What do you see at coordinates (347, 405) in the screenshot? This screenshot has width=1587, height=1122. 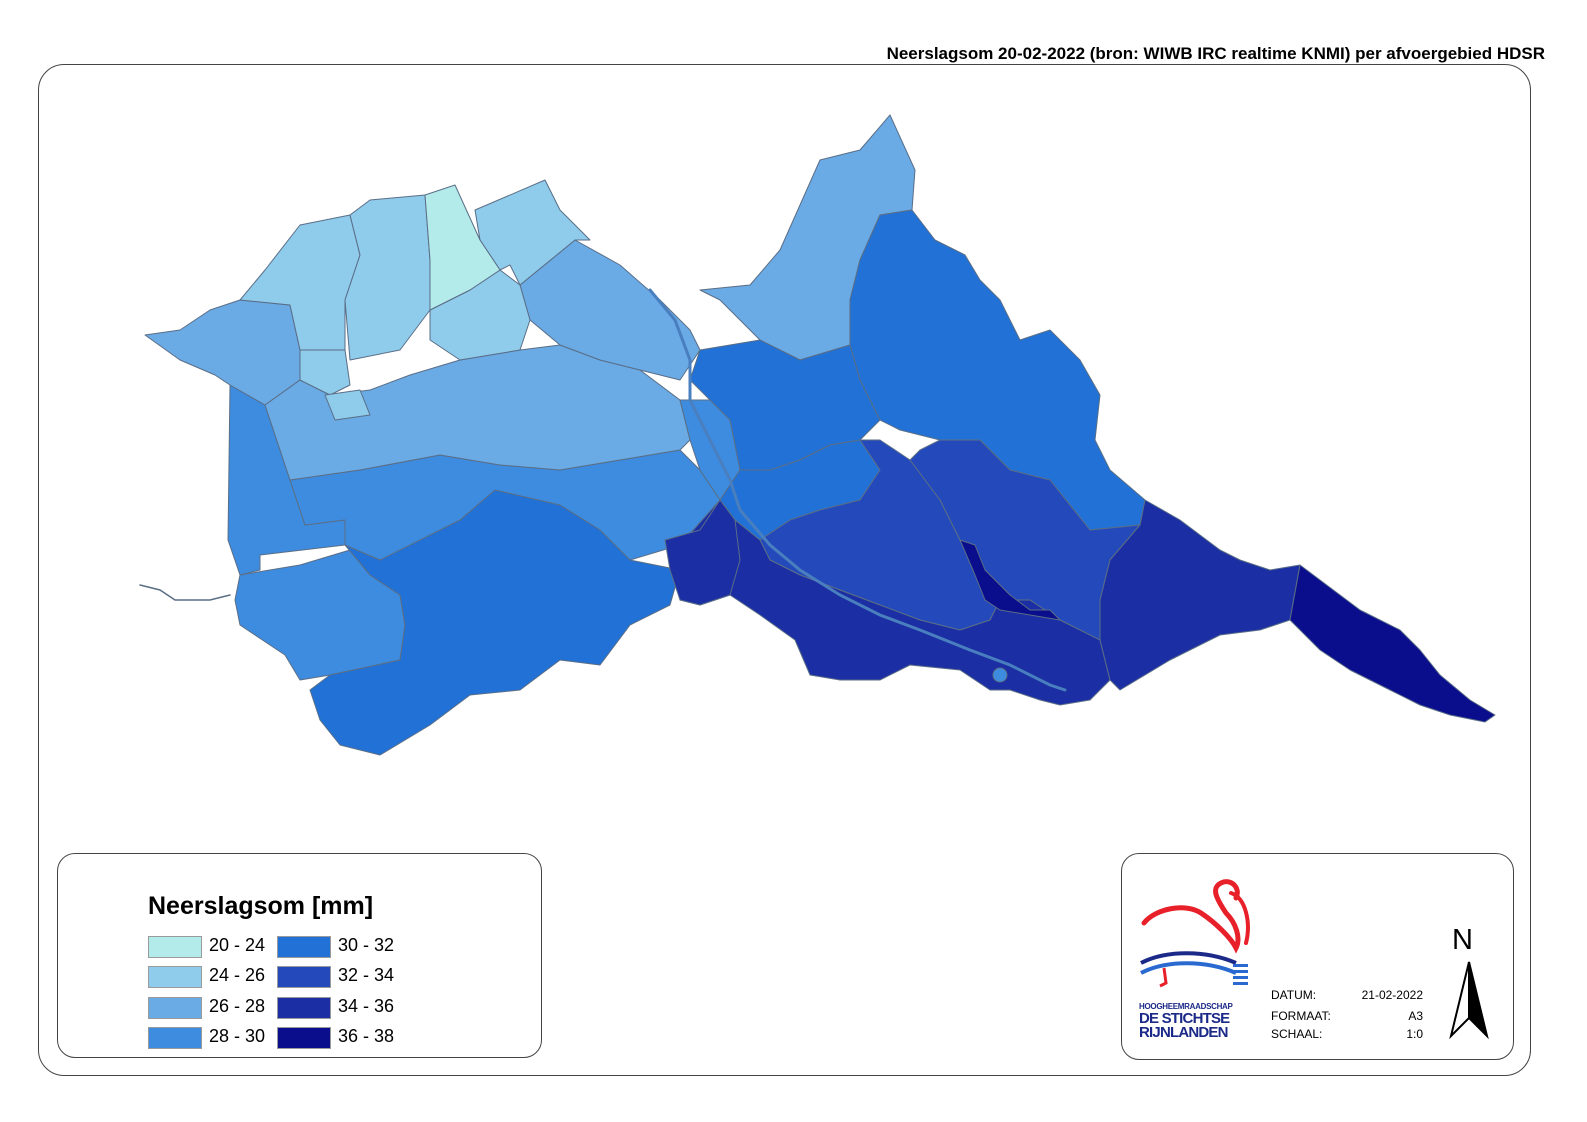 I see `region-24-26-dot` at bounding box center [347, 405].